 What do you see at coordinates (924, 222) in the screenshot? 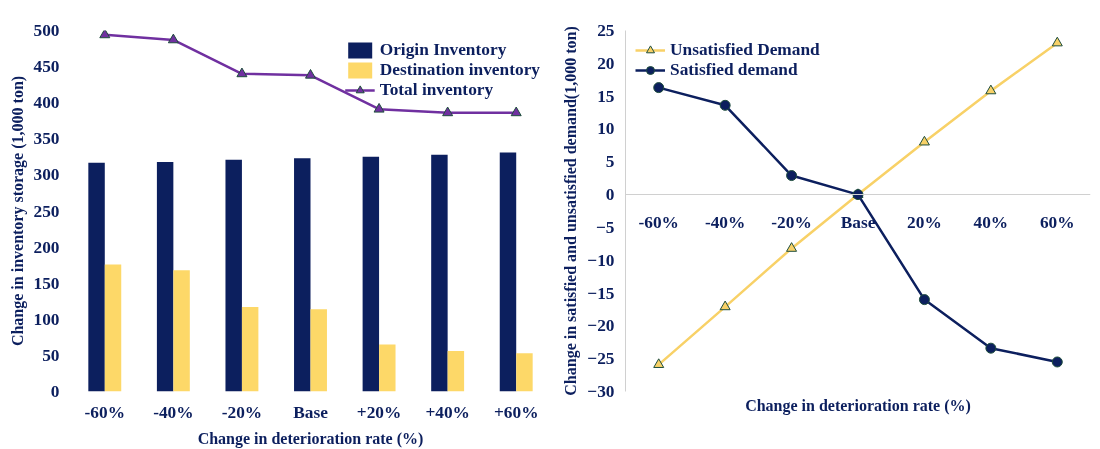
I see `x-tick-label: 20%` at bounding box center [924, 222].